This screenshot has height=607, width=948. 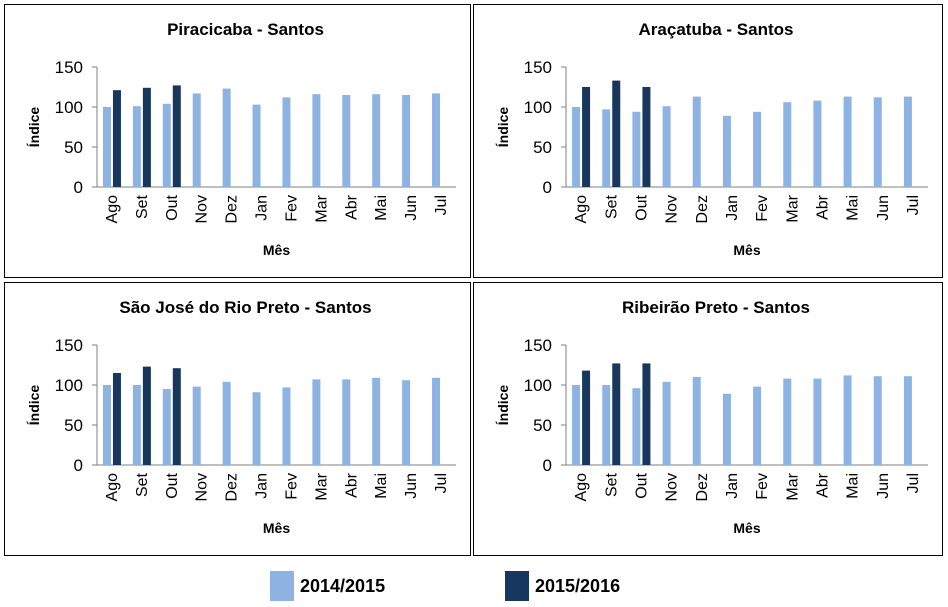 I want to click on chart-title: Piracicaba - Santos, so click(x=245, y=29).